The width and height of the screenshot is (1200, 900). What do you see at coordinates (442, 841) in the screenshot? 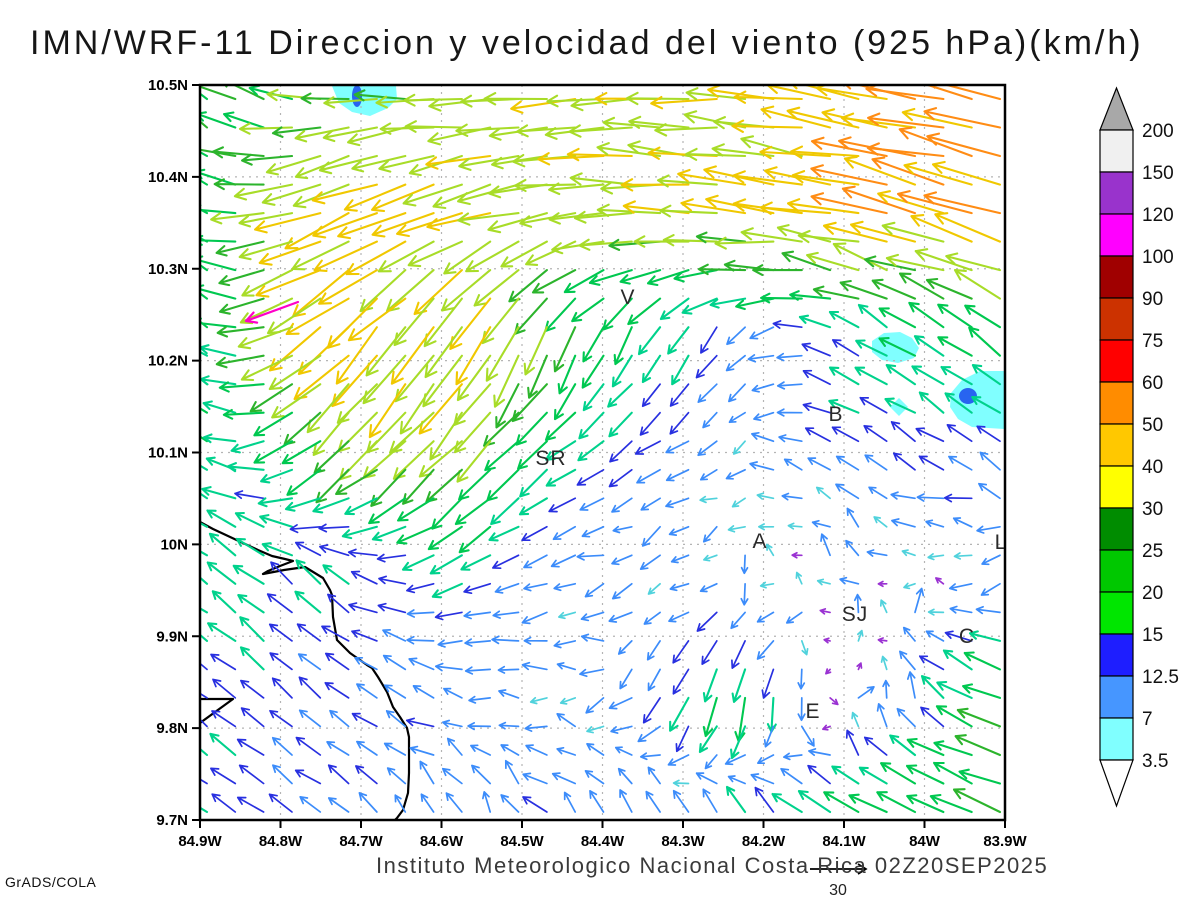
I see `x-tick-label: 84.6W` at bounding box center [442, 841].